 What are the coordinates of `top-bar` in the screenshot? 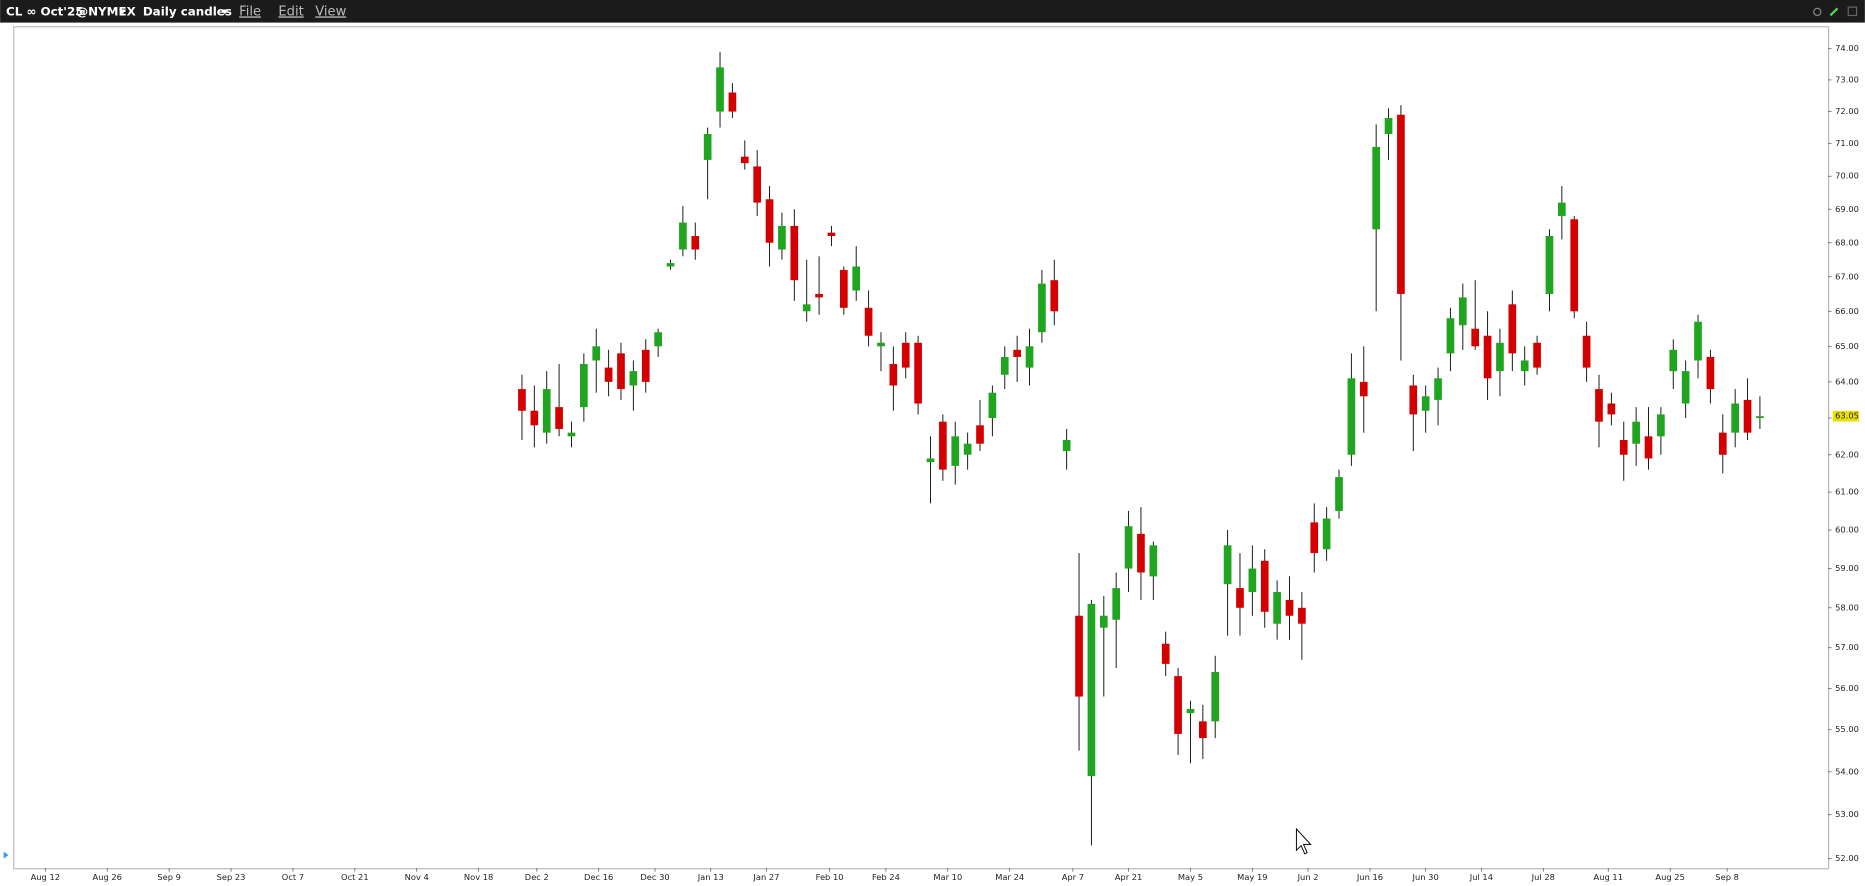 It's located at (932, 11).